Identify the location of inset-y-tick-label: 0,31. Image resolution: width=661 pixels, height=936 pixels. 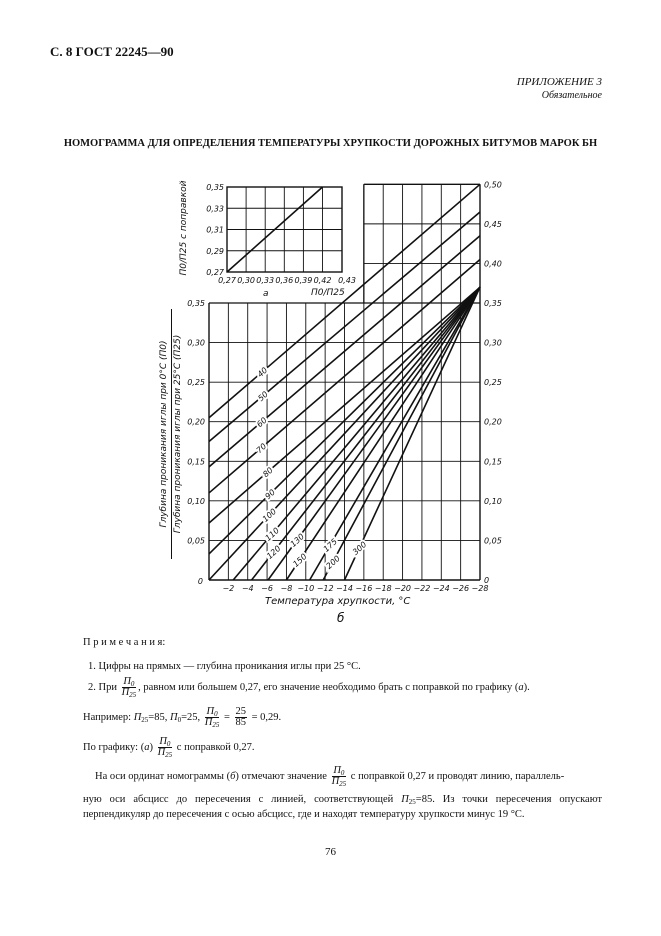
(215, 230).